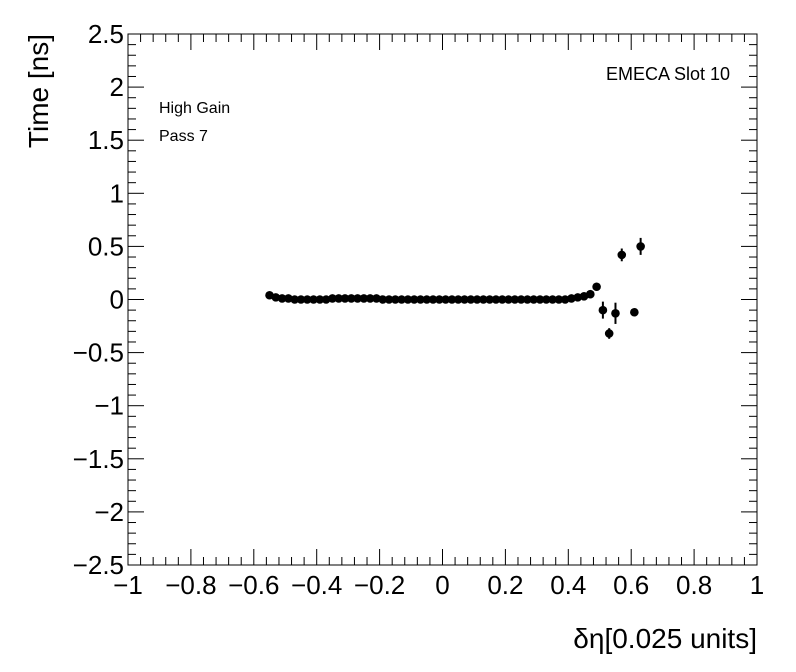 The height and width of the screenshot is (672, 796). I want to click on y-tick-label: 2, so click(117, 87).